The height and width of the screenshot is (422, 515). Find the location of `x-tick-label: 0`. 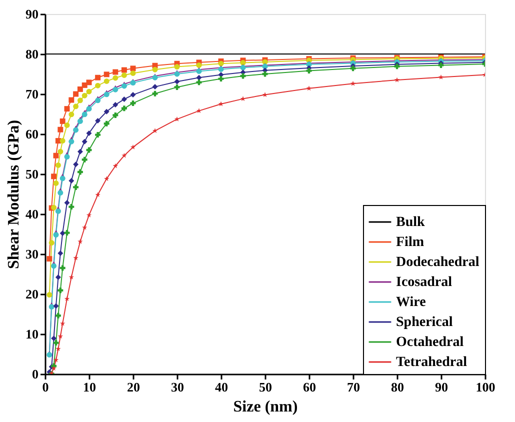

x-tick-label: 0 is located at coordinates (45, 387).